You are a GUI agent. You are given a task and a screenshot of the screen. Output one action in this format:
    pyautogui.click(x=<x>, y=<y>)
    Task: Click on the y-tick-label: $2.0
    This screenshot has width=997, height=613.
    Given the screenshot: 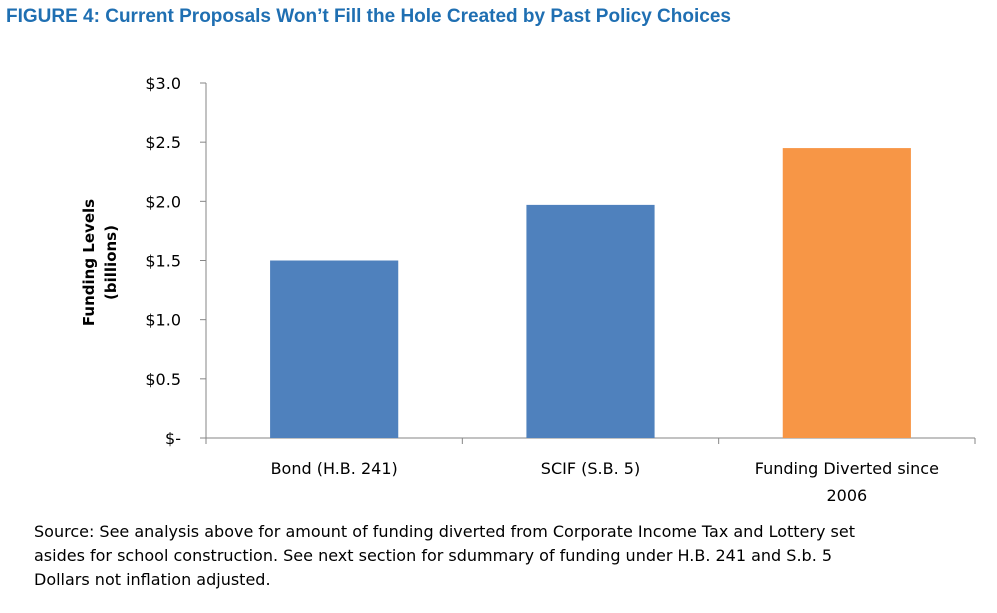 What is the action you would take?
    pyautogui.click(x=163, y=201)
    